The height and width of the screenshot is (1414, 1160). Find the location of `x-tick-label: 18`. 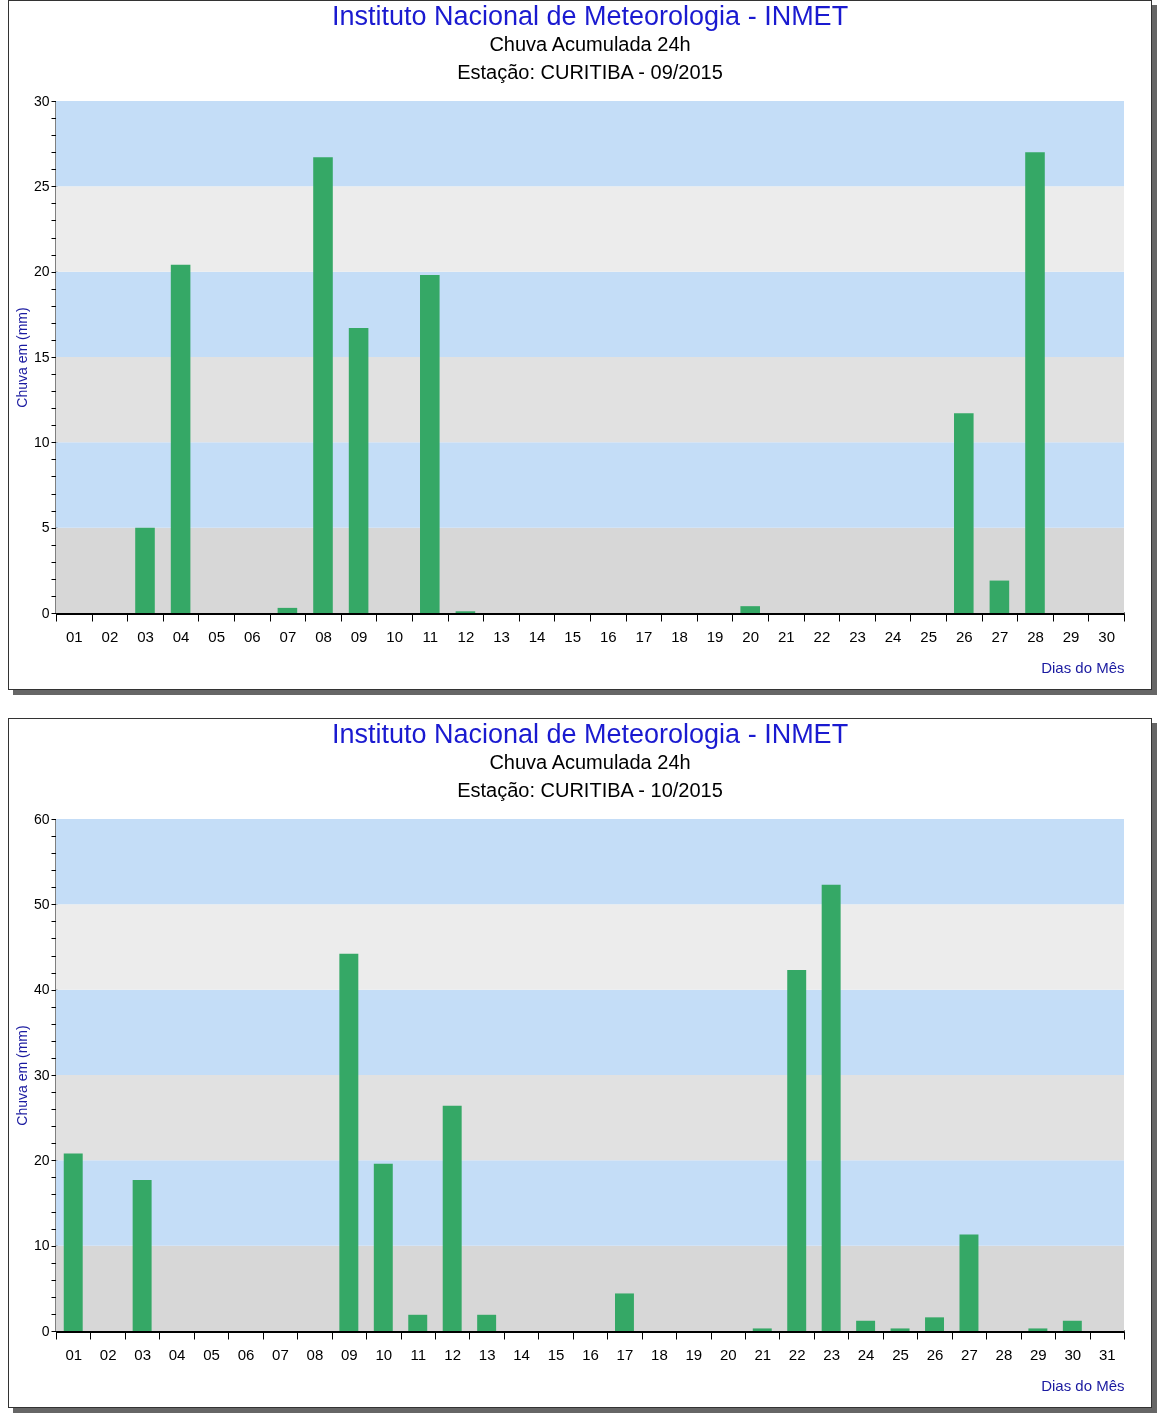

x-tick-label: 18 is located at coordinates (679, 636).